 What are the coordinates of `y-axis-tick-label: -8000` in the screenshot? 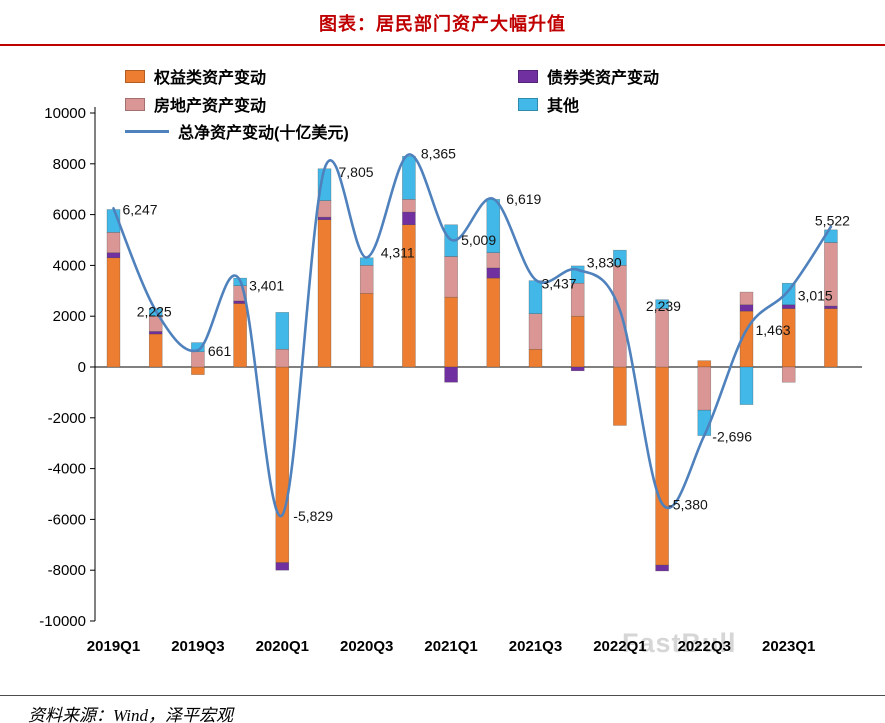 It's located at (67, 570).